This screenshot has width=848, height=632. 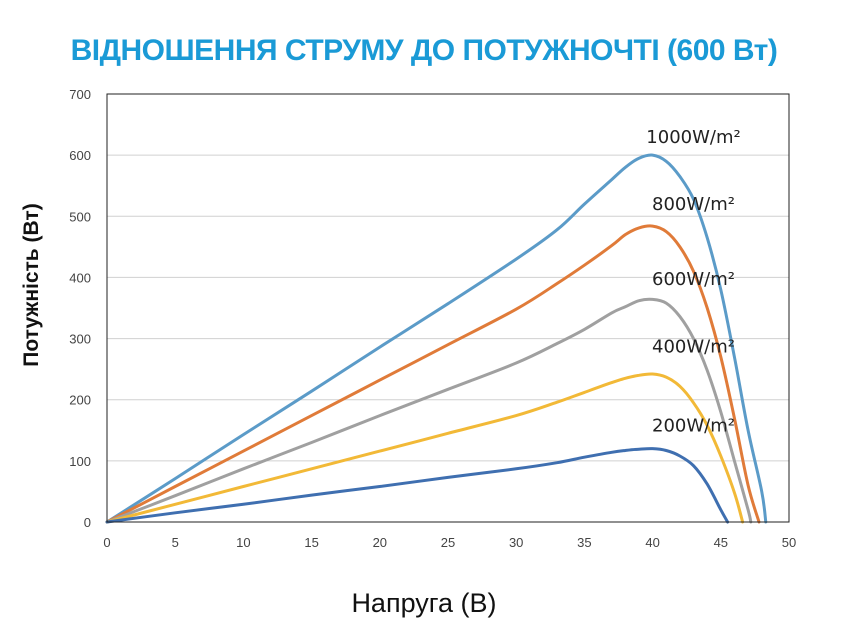 What do you see at coordinates (693, 426) in the screenshot?
I see `series-label: 200W/m²` at bounding box center [693, 426].